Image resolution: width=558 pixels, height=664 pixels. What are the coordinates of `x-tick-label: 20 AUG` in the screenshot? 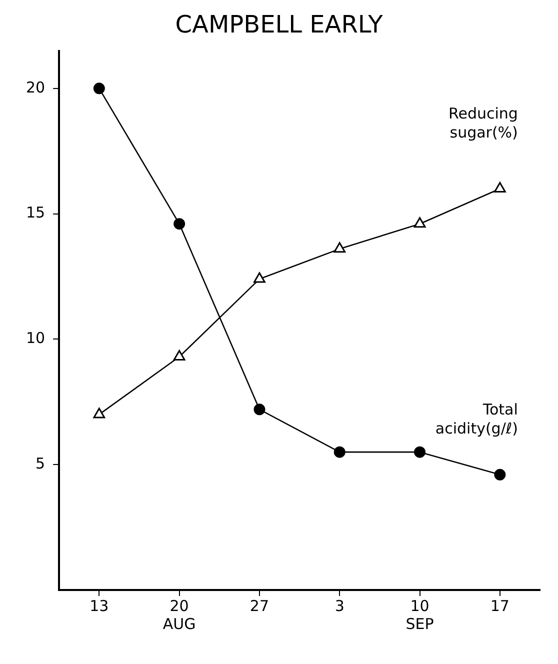 It's located at (179, 614).